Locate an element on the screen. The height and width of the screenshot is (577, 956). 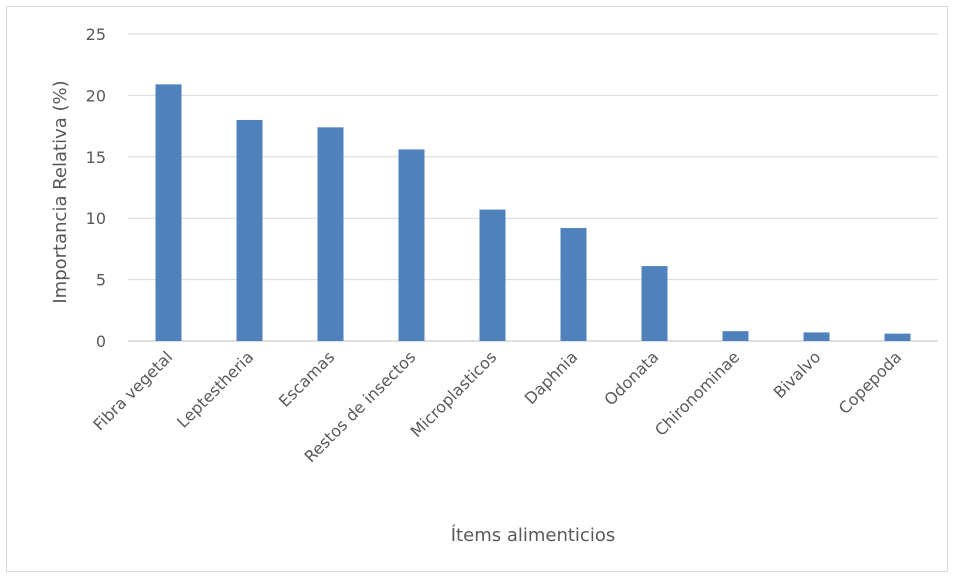
y-tick-label: 20 is located at coordinates (96, 95).